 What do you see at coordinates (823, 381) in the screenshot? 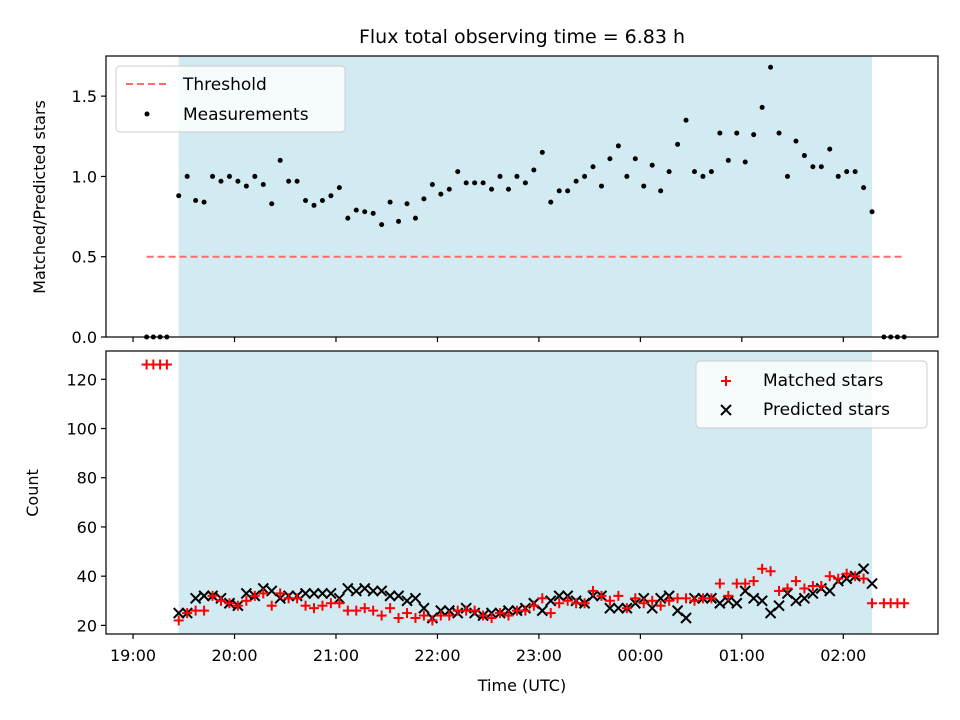
I see `legend-matched-label: Matched stars` at bounding box center [823, 381].